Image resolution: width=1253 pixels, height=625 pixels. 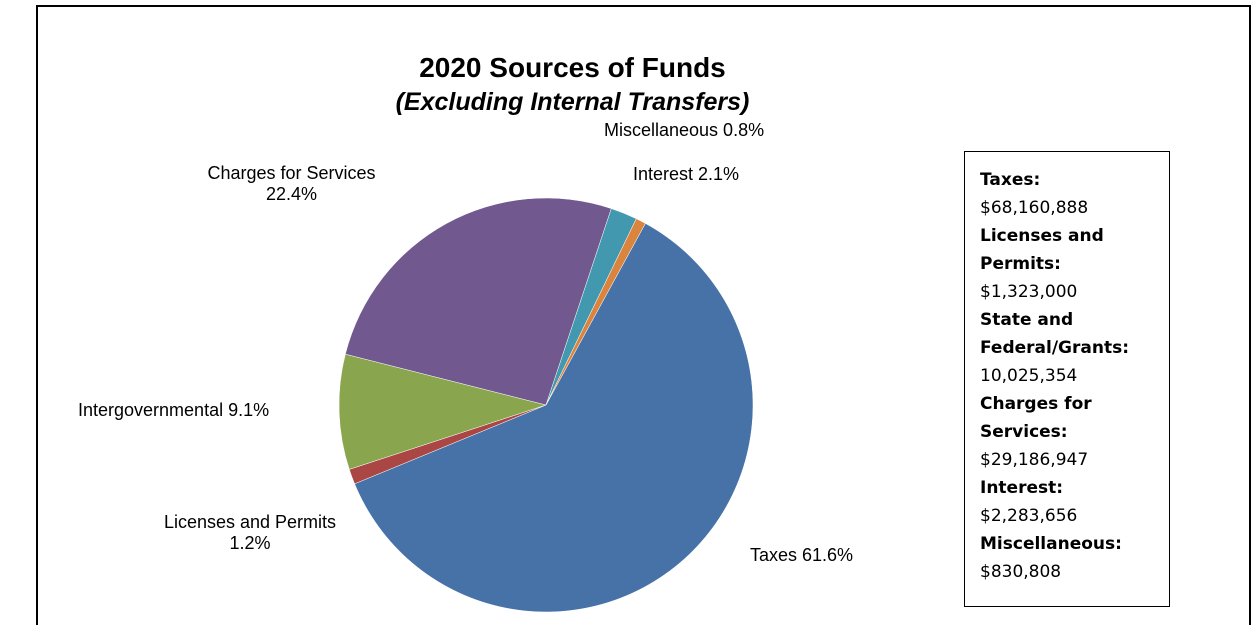 I want to click on slice-label-taxes-text: Taxes 61.6%, so click(x=802, y=555).